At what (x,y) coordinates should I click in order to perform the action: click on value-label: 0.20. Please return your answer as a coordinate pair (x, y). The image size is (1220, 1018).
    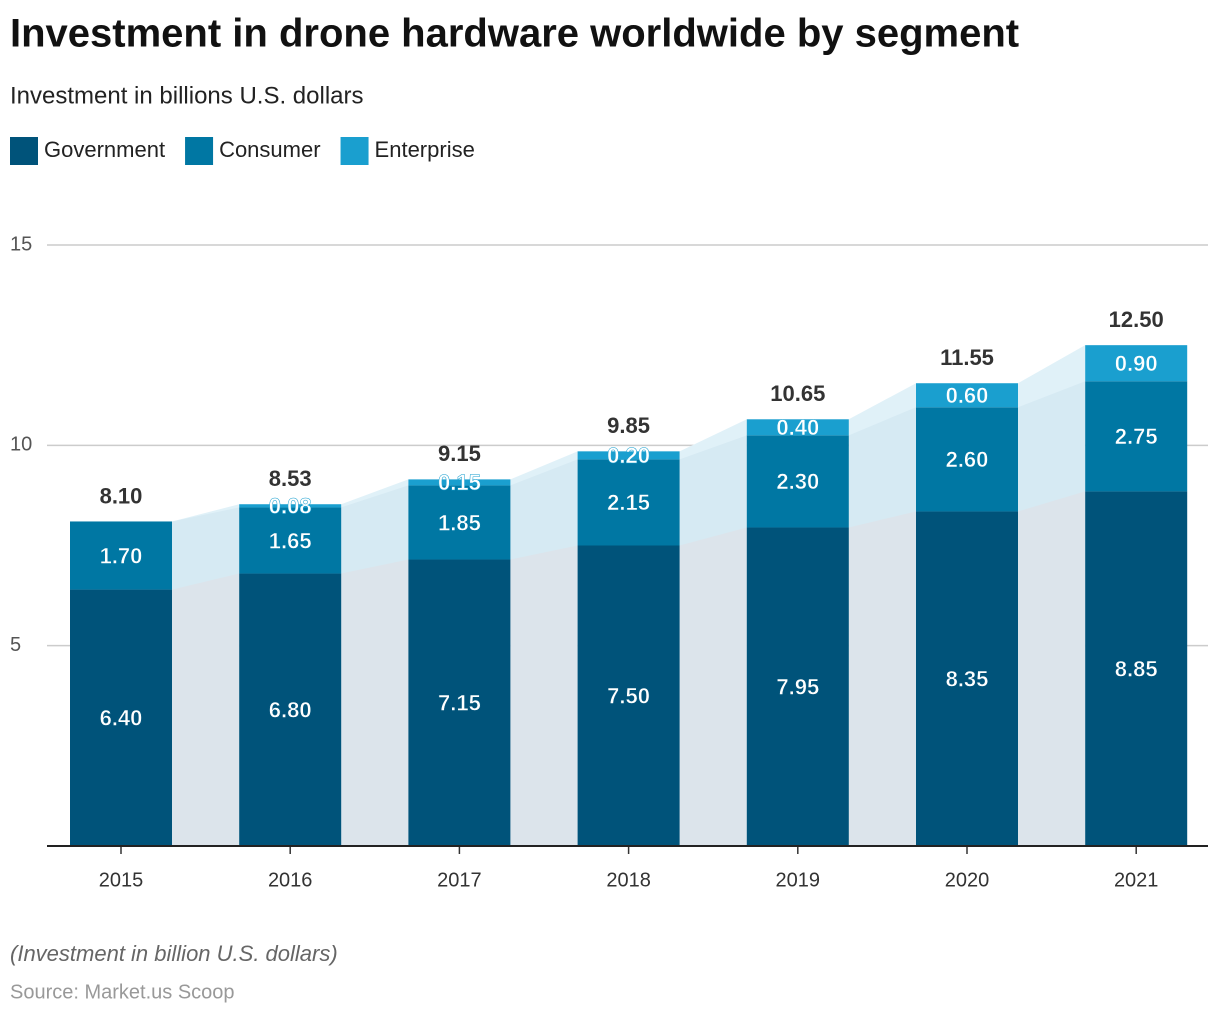
    Looking at the image, I should click on (628, 455).